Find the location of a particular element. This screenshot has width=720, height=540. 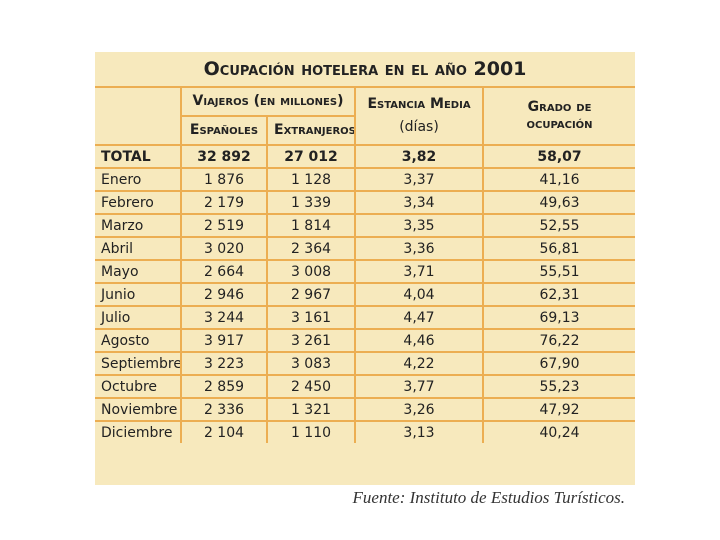

cell: 49,63 is located at coordinates (558, 202).